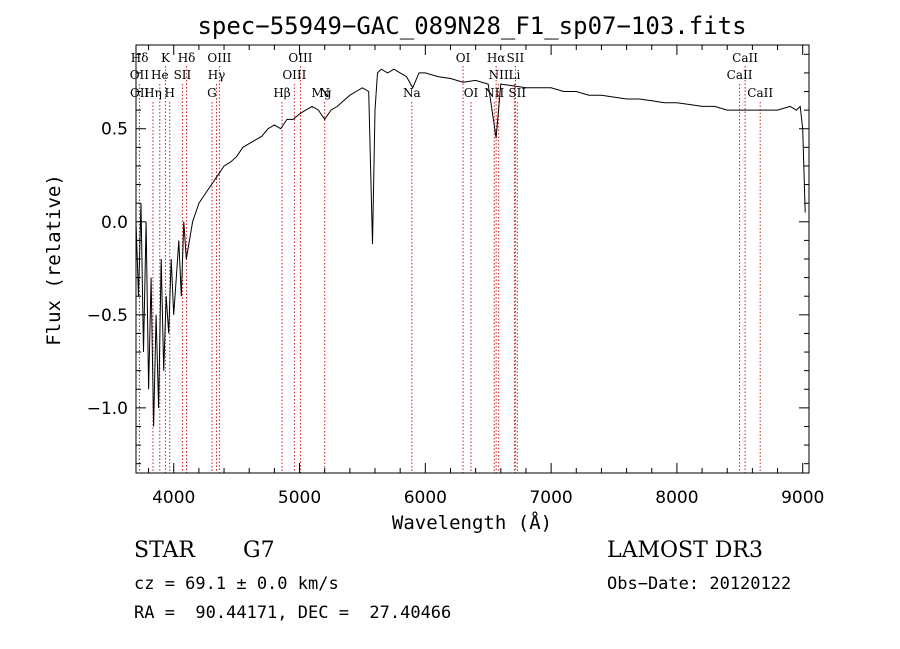 Image resolution: width=900 pixels, height=649 pixels. What do you see at coordinates (471, 26) in the screenshot?
I see `chart-title: spec−55949−GAC_089N28_F1_sp07−103.fits` at bounding box center [471, 26].